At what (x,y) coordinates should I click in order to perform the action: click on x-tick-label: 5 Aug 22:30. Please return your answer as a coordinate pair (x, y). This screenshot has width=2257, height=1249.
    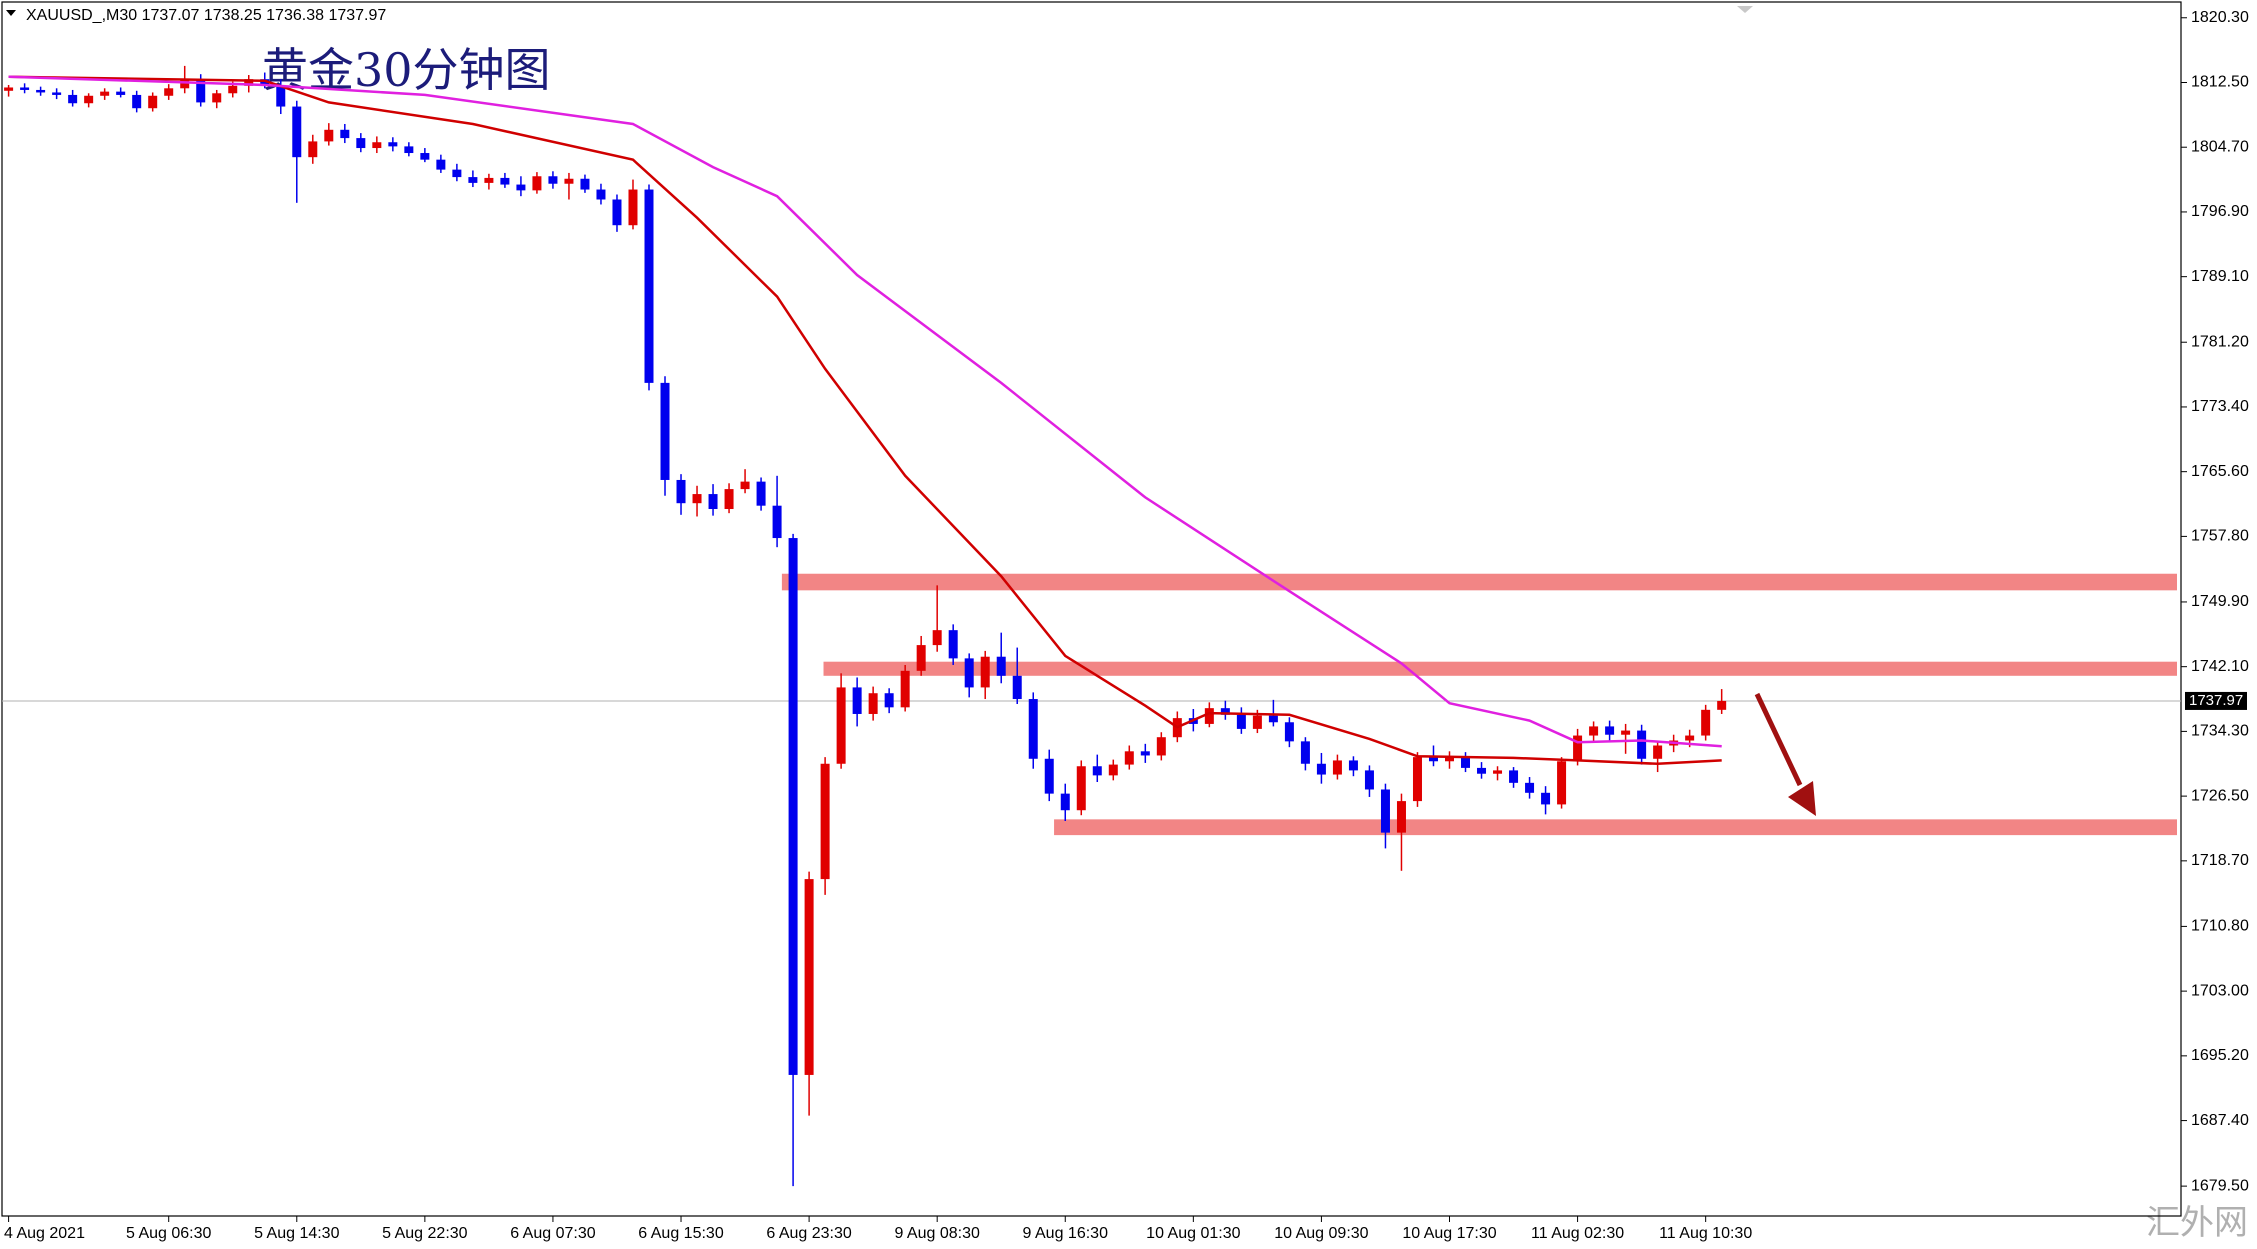
    Looking at the image, I should click on (425, 1233).